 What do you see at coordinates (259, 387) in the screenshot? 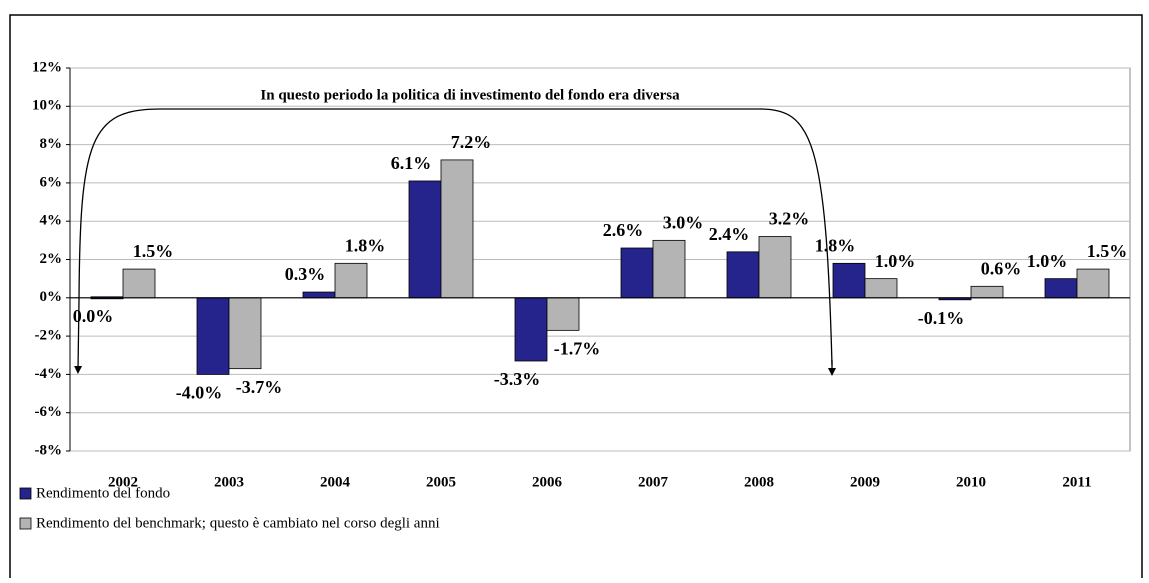
I see `value-label: -3.7%` at bounding box center [259, 387].